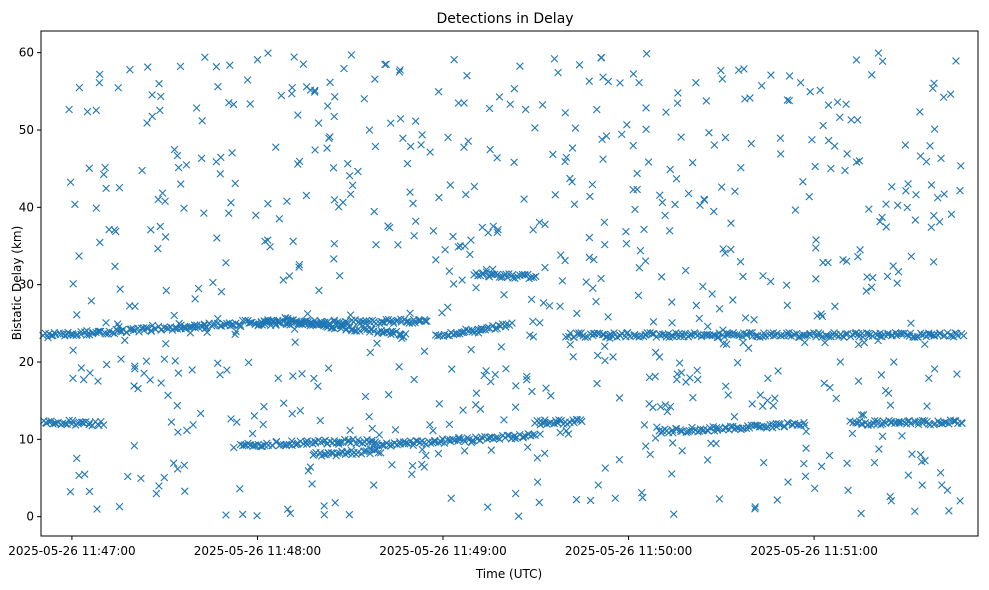 The image size is (989, 590). I want to click on y-axis: 0 10 20 30 40 50 60, so click(30, 285).